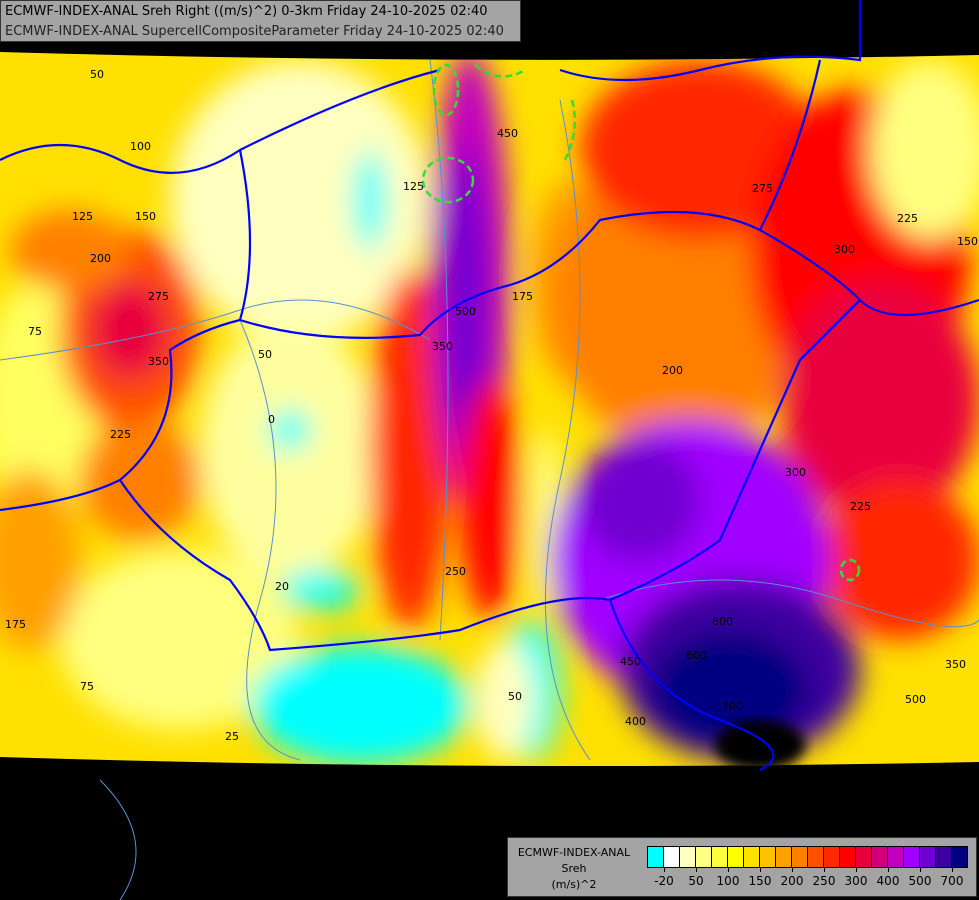  I want to click on legend-tick-label: -20, so click(664, 881).